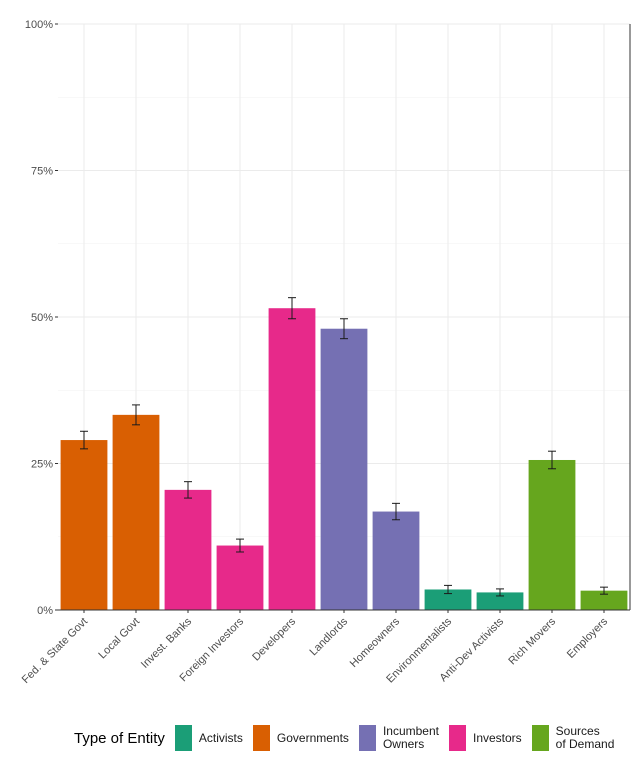 Image resolution: width=640 pixels, height=762 pixels. Describe the element at coordinates (188, 490) in the screenshot. I see `error-bar-invest-banks` at that location.